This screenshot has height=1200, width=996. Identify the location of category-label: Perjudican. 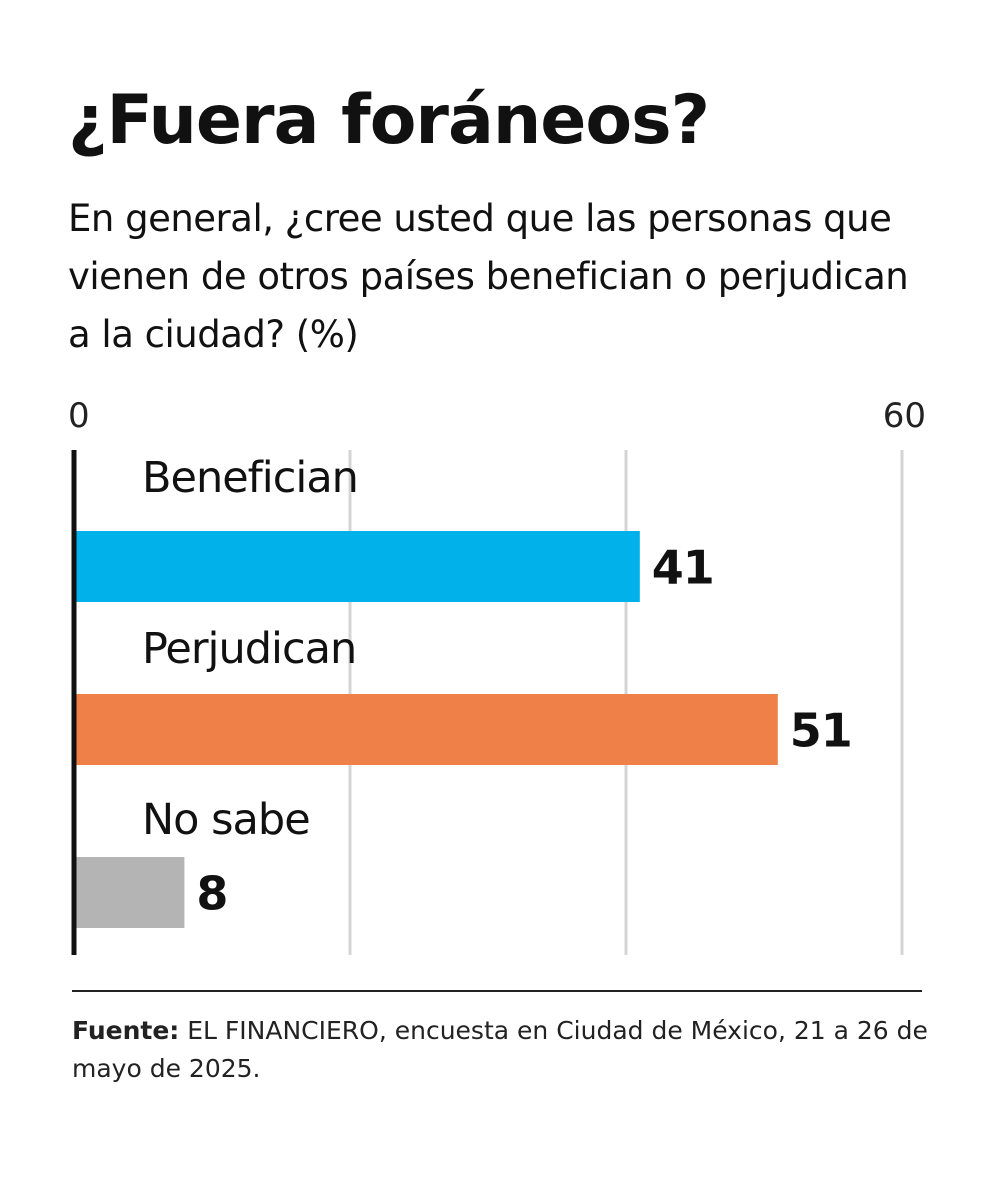
(249, 649).